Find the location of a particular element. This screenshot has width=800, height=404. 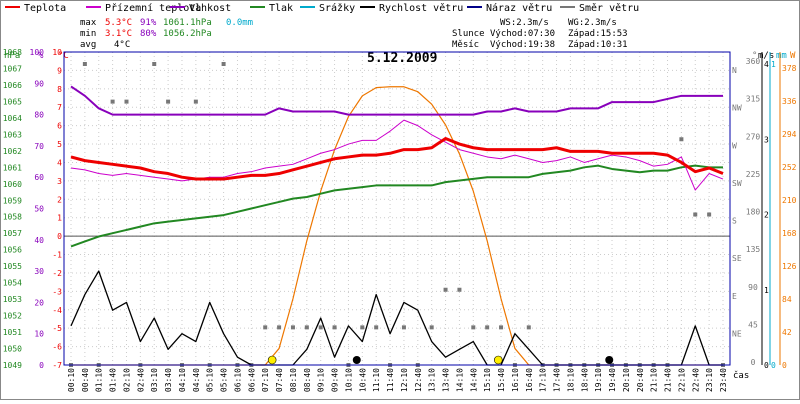

tick-label-w: 126 is located at coordinates (789, 266).